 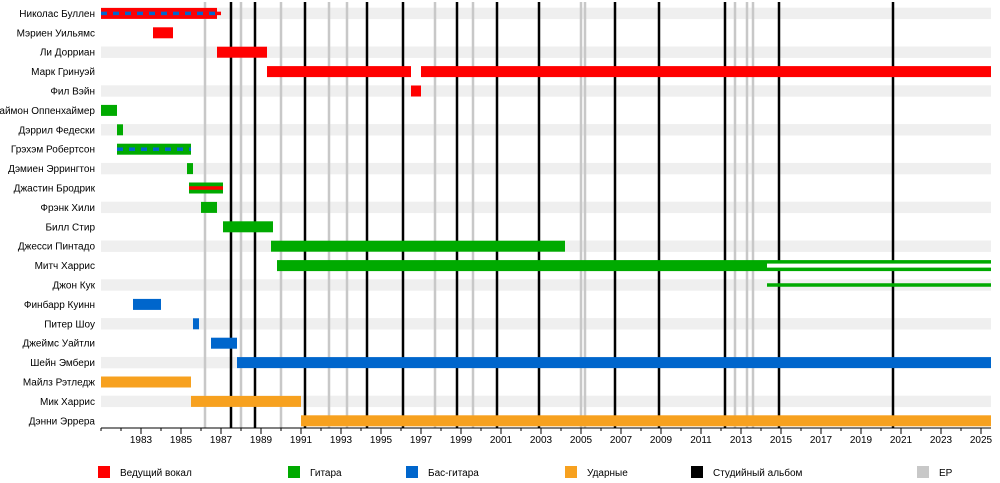 I want to click on member-bar-guitar-thin, so click(x=879, y=285).